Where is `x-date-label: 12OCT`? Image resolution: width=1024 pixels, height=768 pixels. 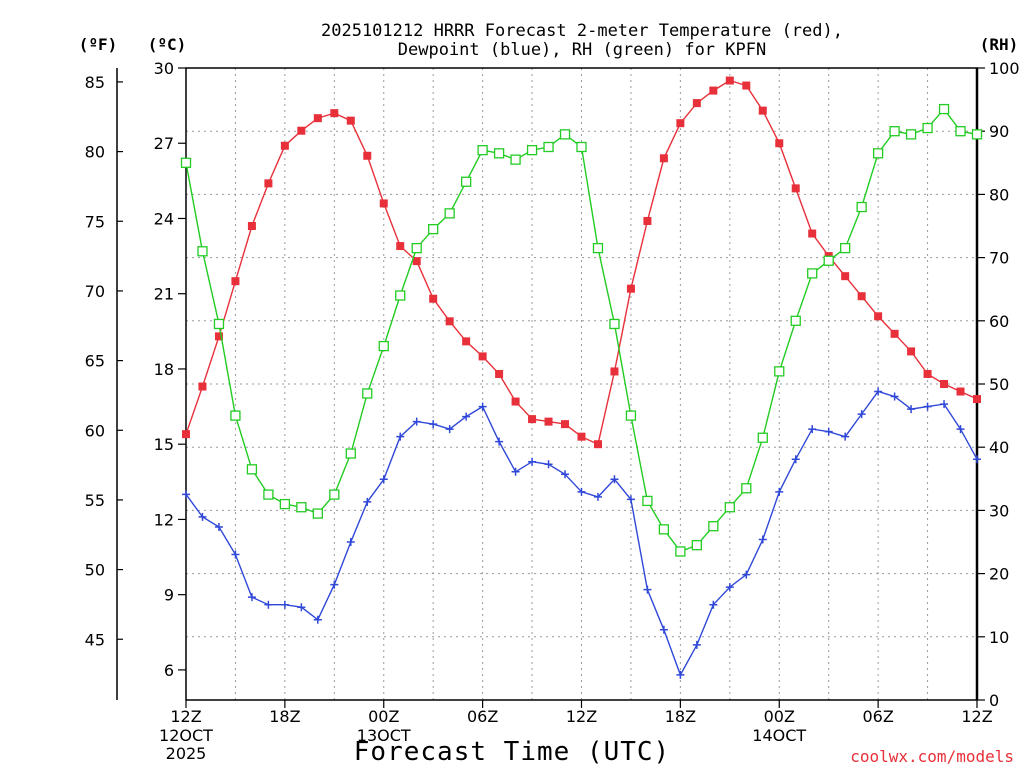 x-date-label: 12OCT is located at coordinates (186, 735).